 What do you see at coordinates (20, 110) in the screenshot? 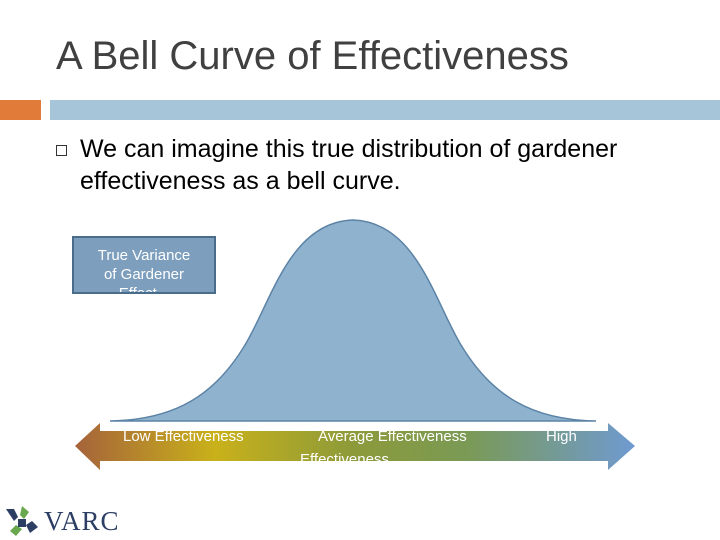
I see `title-accent-bar` at bounding box center [20, 110].